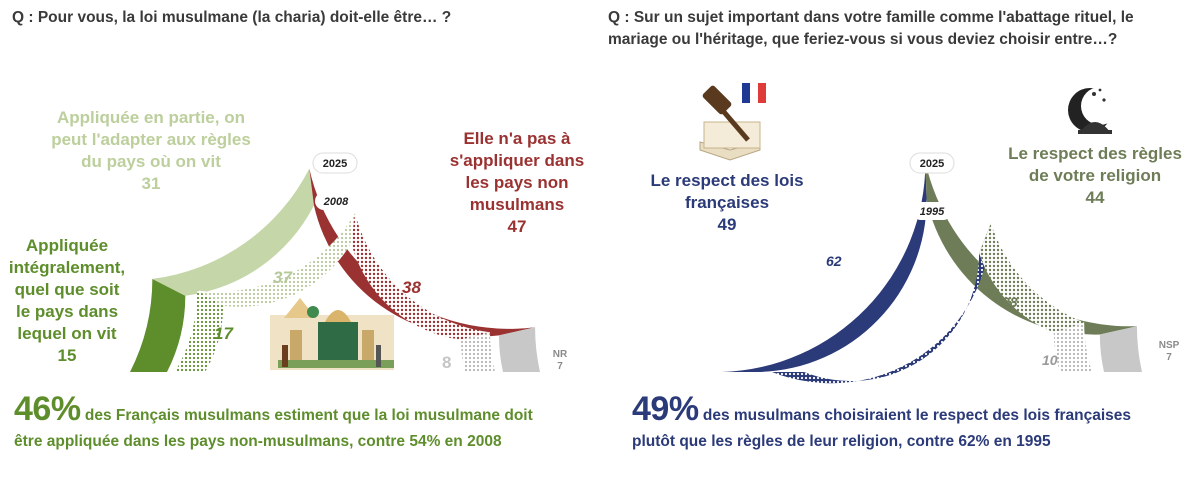 The image size is (1200, 483). What do you see at coordinates (447, 362) in the screenshot?
I see `inner-value-nr: 8` at bounding box center [447, 362].